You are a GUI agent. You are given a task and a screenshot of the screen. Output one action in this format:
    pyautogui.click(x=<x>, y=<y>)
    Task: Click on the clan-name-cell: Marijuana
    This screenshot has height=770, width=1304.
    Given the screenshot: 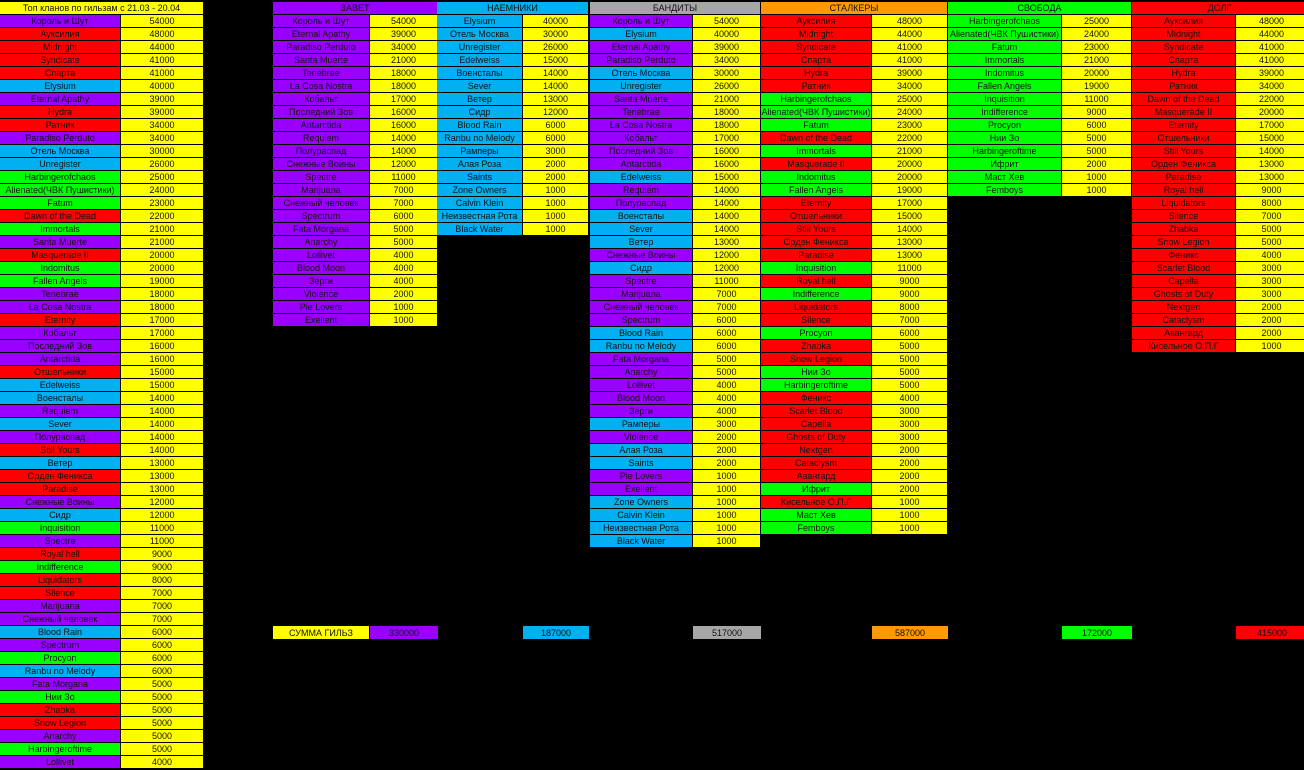 What is the action you would take?
    pyautogui.click(x=641, y=294)
    